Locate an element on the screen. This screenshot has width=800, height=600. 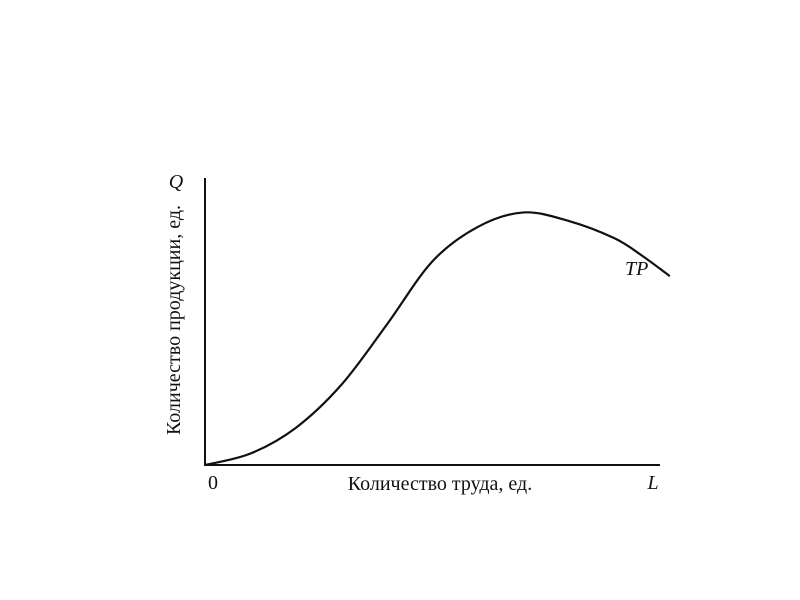
series-label-tp: TP is located at coordinates (636, 269).